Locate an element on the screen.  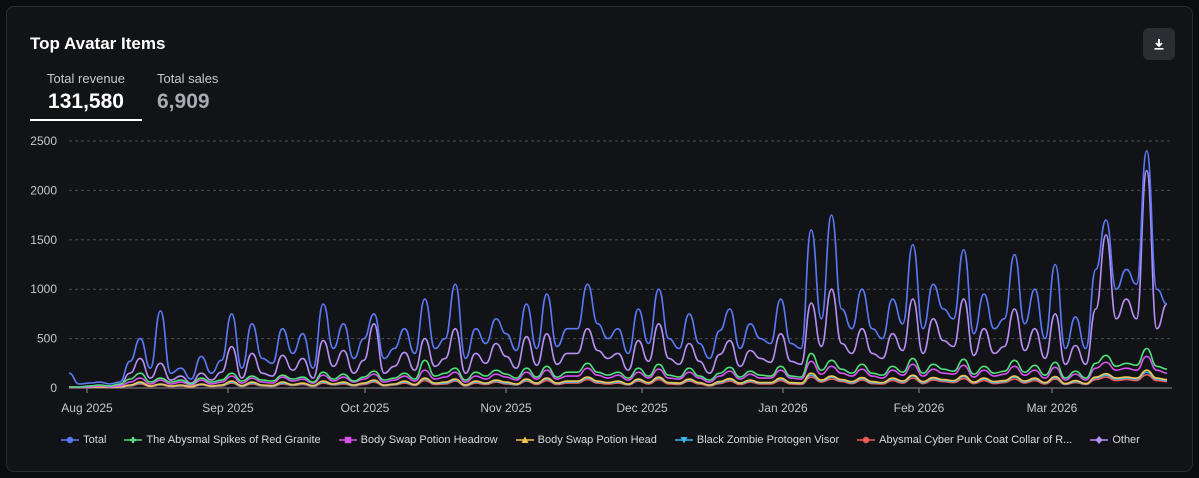
x-tick-label: Sep 2025 is located at coordinates (228, 408).